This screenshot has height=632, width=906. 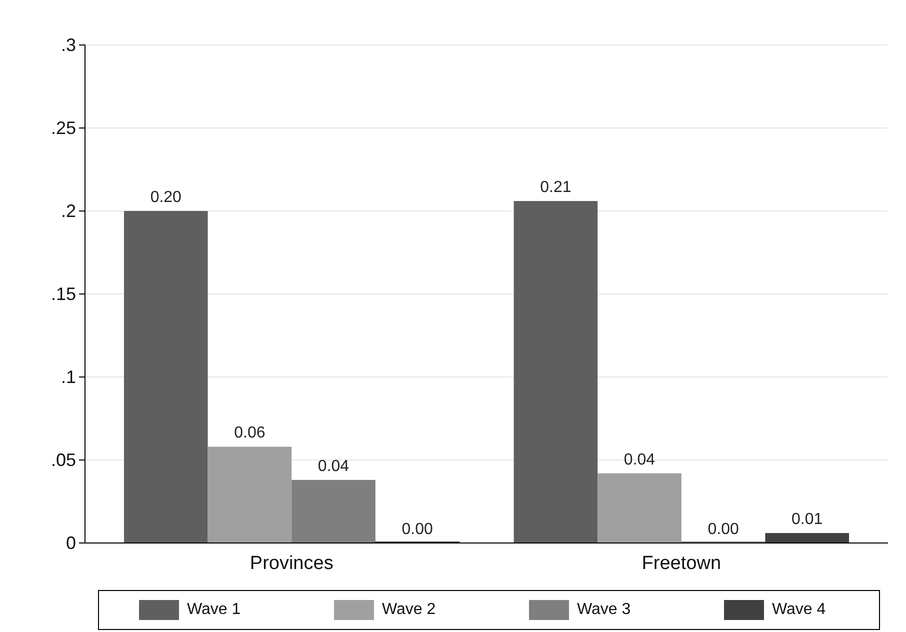 What do you see at coordinates (63, 128) in the screenshot?
I see `y-tick-label: .25` at bounding box center [63, 128].